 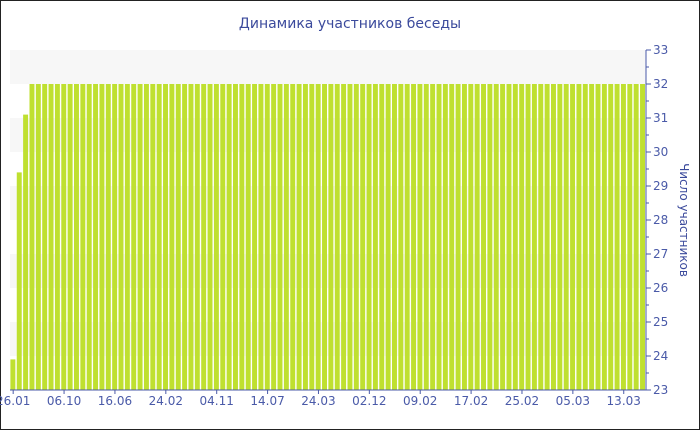 I want to click on x-tick-label: 25.02, so click(x=522, y=401).